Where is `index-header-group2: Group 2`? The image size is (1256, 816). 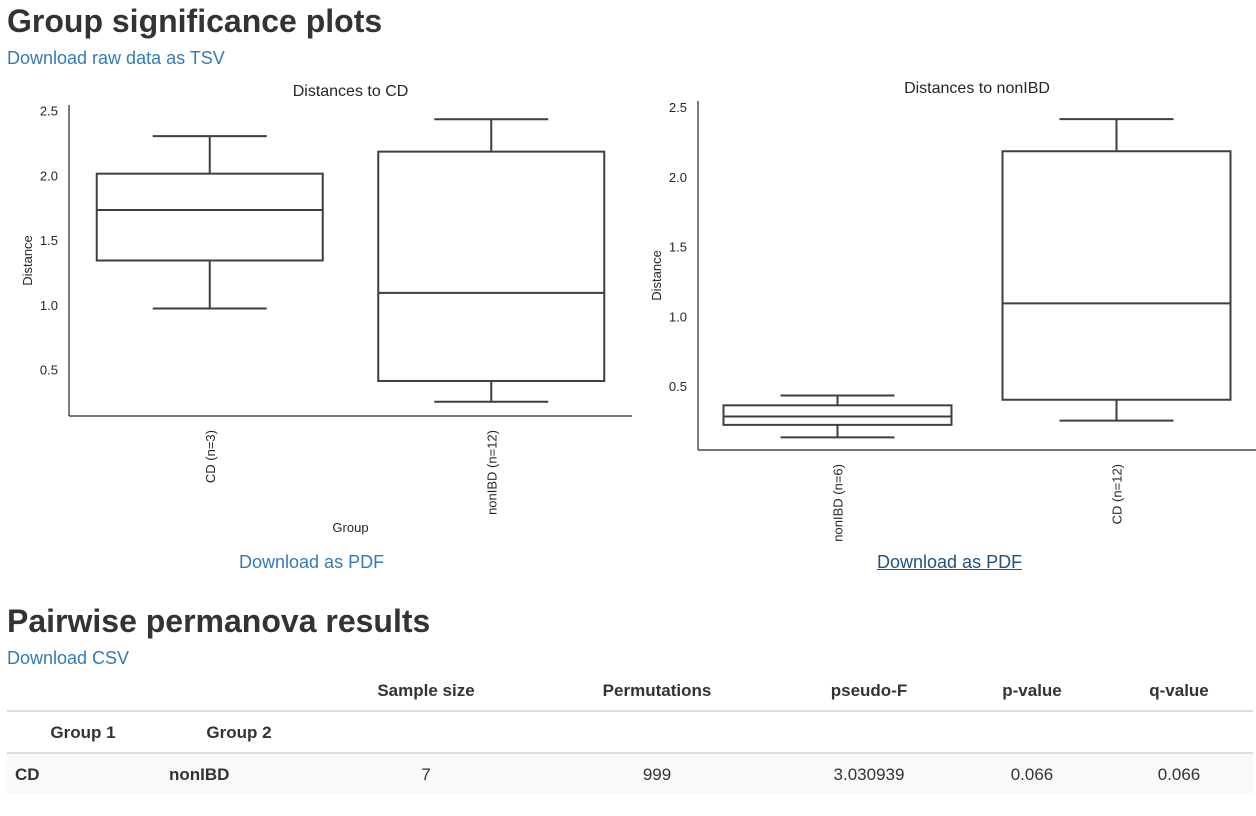 index-header-group2: Group 2 is located at coordinates (239, 732).